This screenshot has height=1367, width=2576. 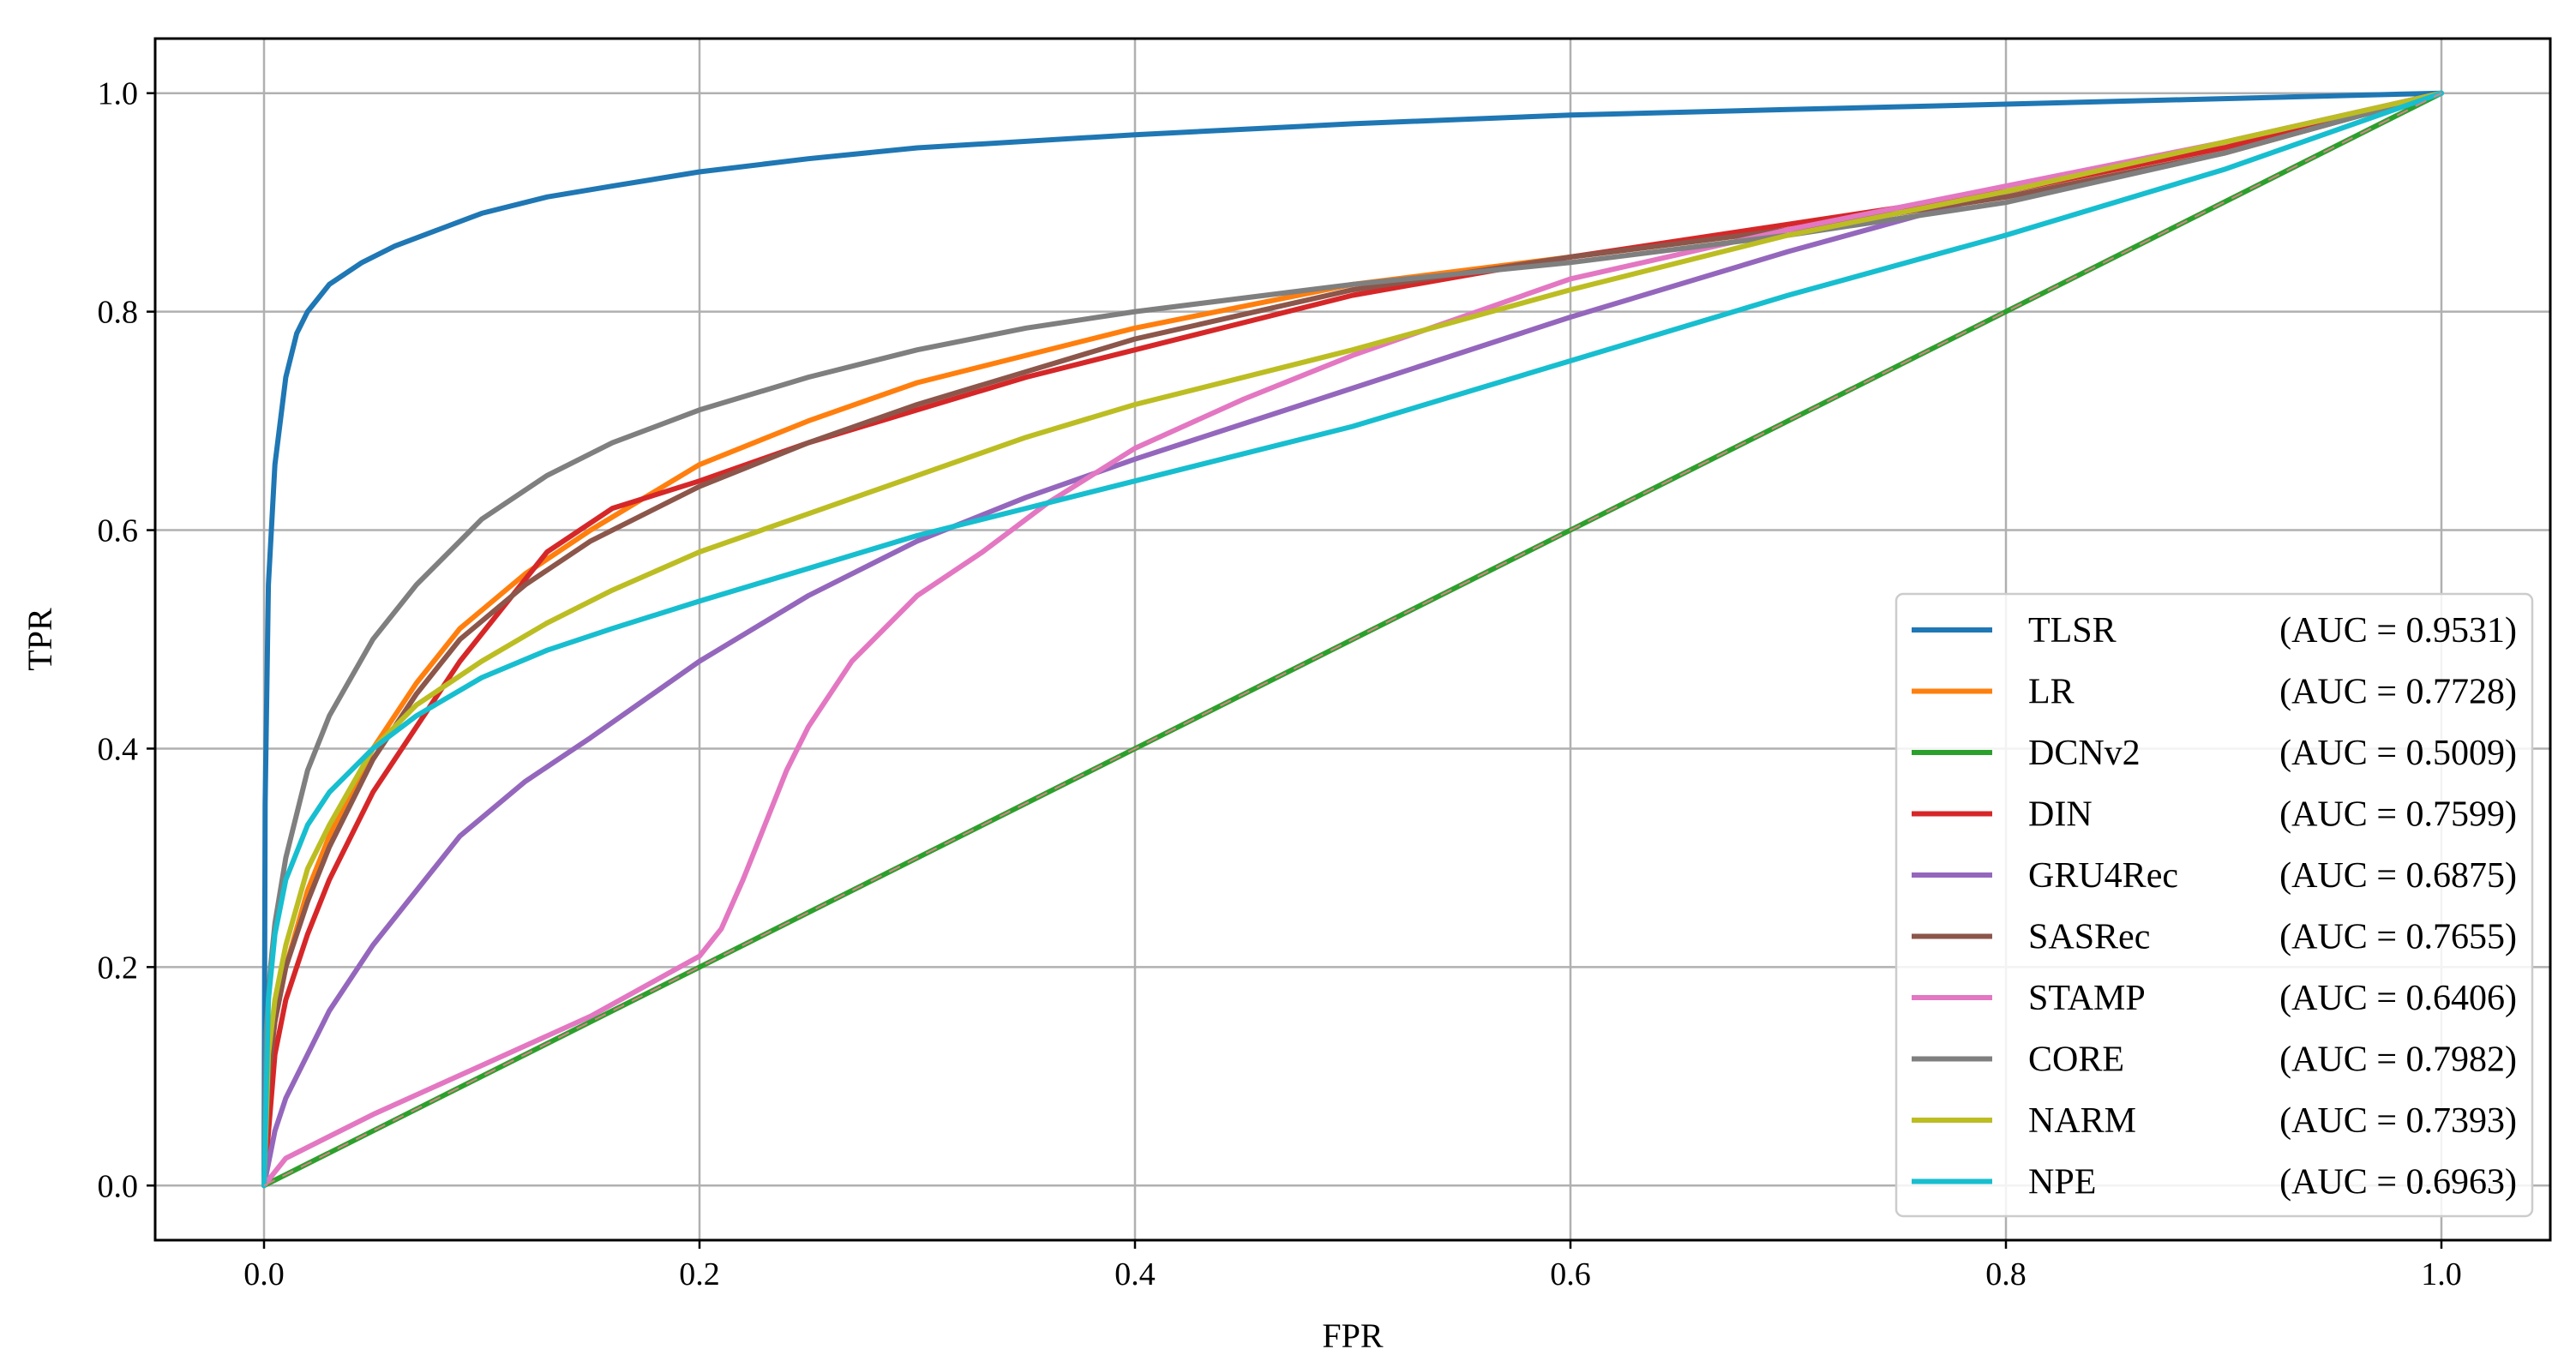 I want to click on y-tick-label: 0.0, so click(x=118, y=1186).